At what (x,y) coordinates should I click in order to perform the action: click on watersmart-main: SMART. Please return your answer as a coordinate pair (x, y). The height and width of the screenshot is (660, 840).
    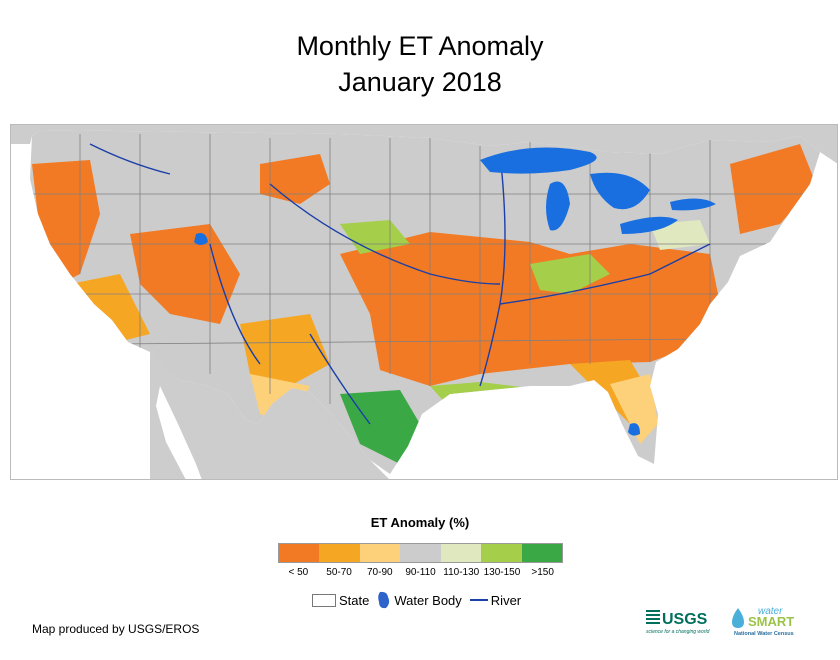
    Looking at the image, I should click on (771, 621).